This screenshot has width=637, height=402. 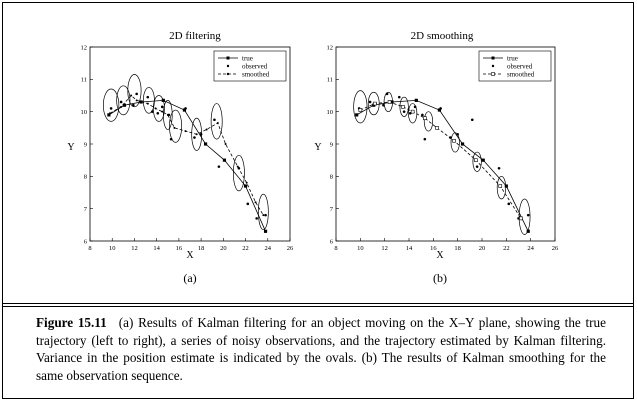 What do you see at coordinates (70, 147) in the screenshot?
I see `y-axis-label-a: Y` at bounding box center [70, 147].